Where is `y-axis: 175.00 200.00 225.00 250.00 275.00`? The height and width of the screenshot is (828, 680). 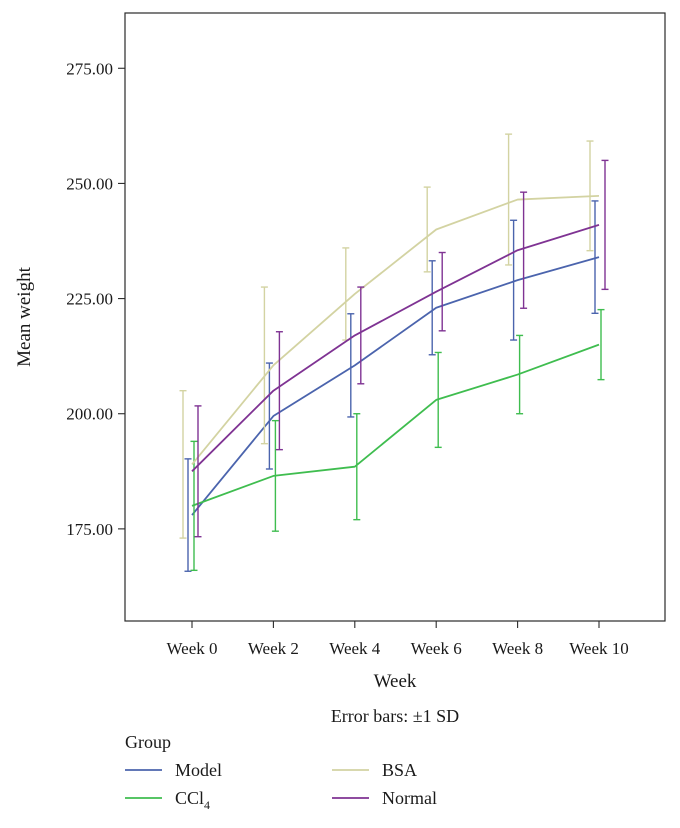 y-axis: 175.00 200.00 225.00 250.00 275.00 is located at coordinates (95, 299).